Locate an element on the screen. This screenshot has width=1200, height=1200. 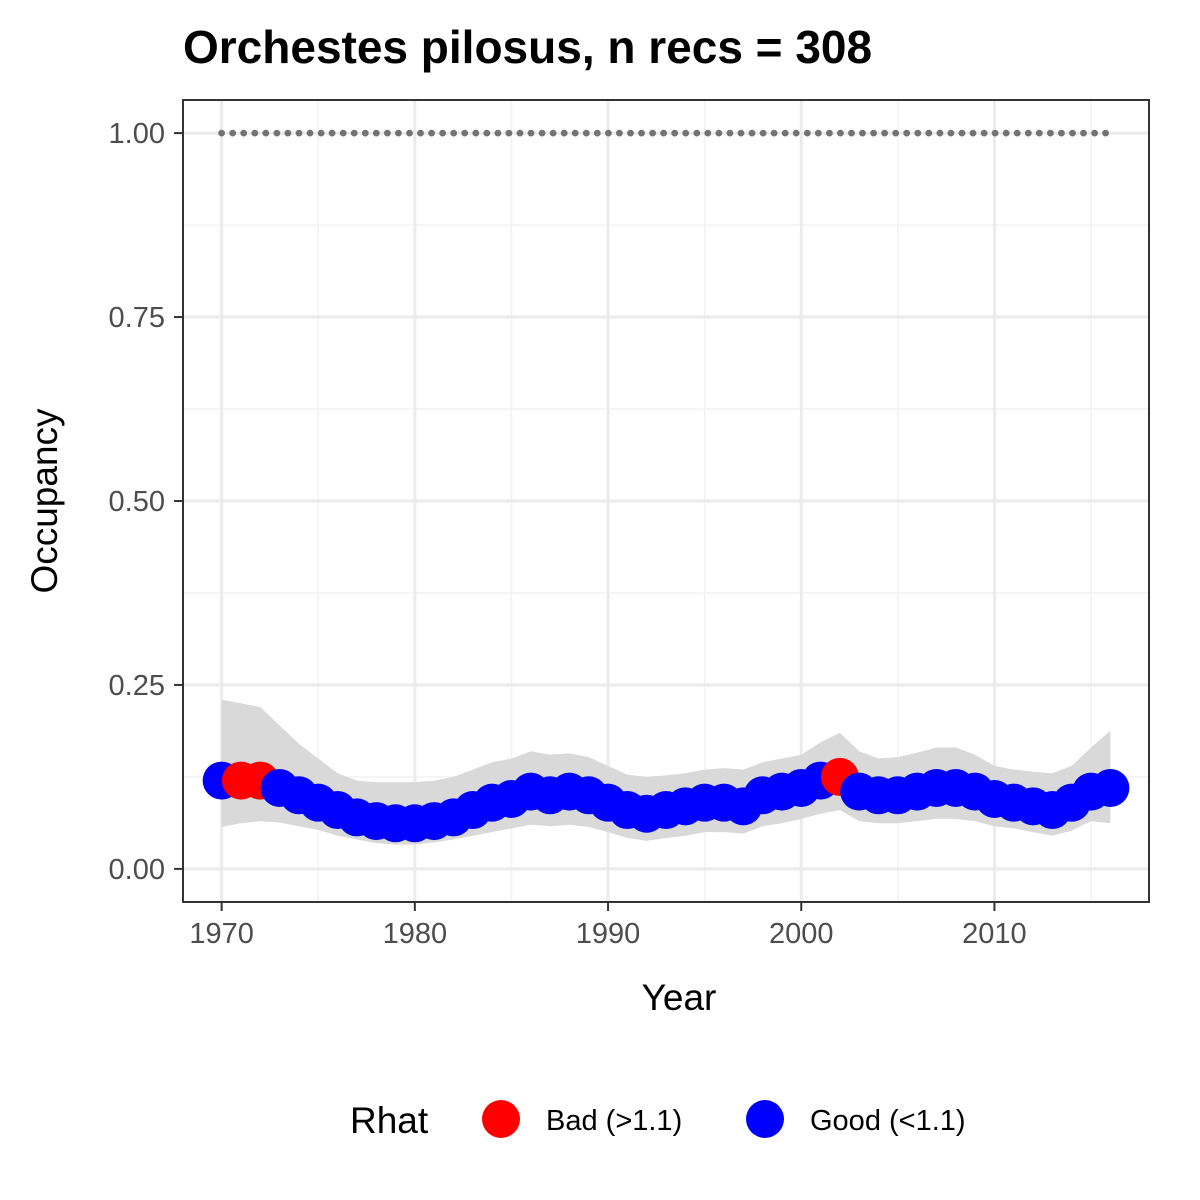
y-tick-label: 0.75 is located at coordinates (137, 318).